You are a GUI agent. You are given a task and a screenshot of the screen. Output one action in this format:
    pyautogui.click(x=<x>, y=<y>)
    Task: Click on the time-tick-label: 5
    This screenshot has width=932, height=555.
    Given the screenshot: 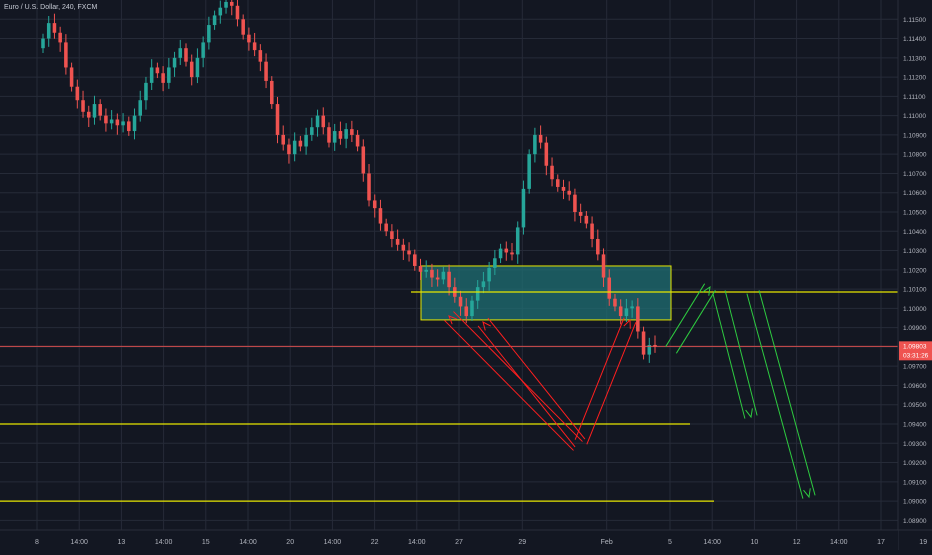 What is the action you would take?
    pyautogui.click(x=670, y=542)
    